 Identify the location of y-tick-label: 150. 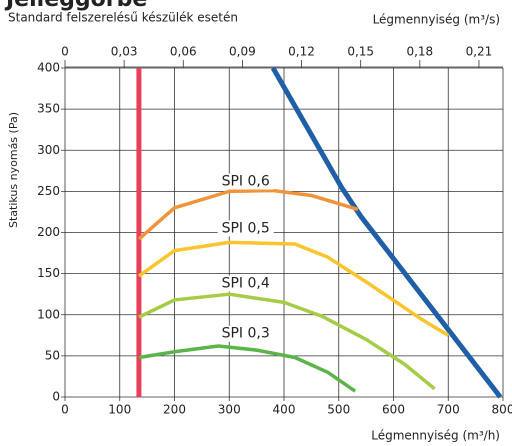
(48, 273).